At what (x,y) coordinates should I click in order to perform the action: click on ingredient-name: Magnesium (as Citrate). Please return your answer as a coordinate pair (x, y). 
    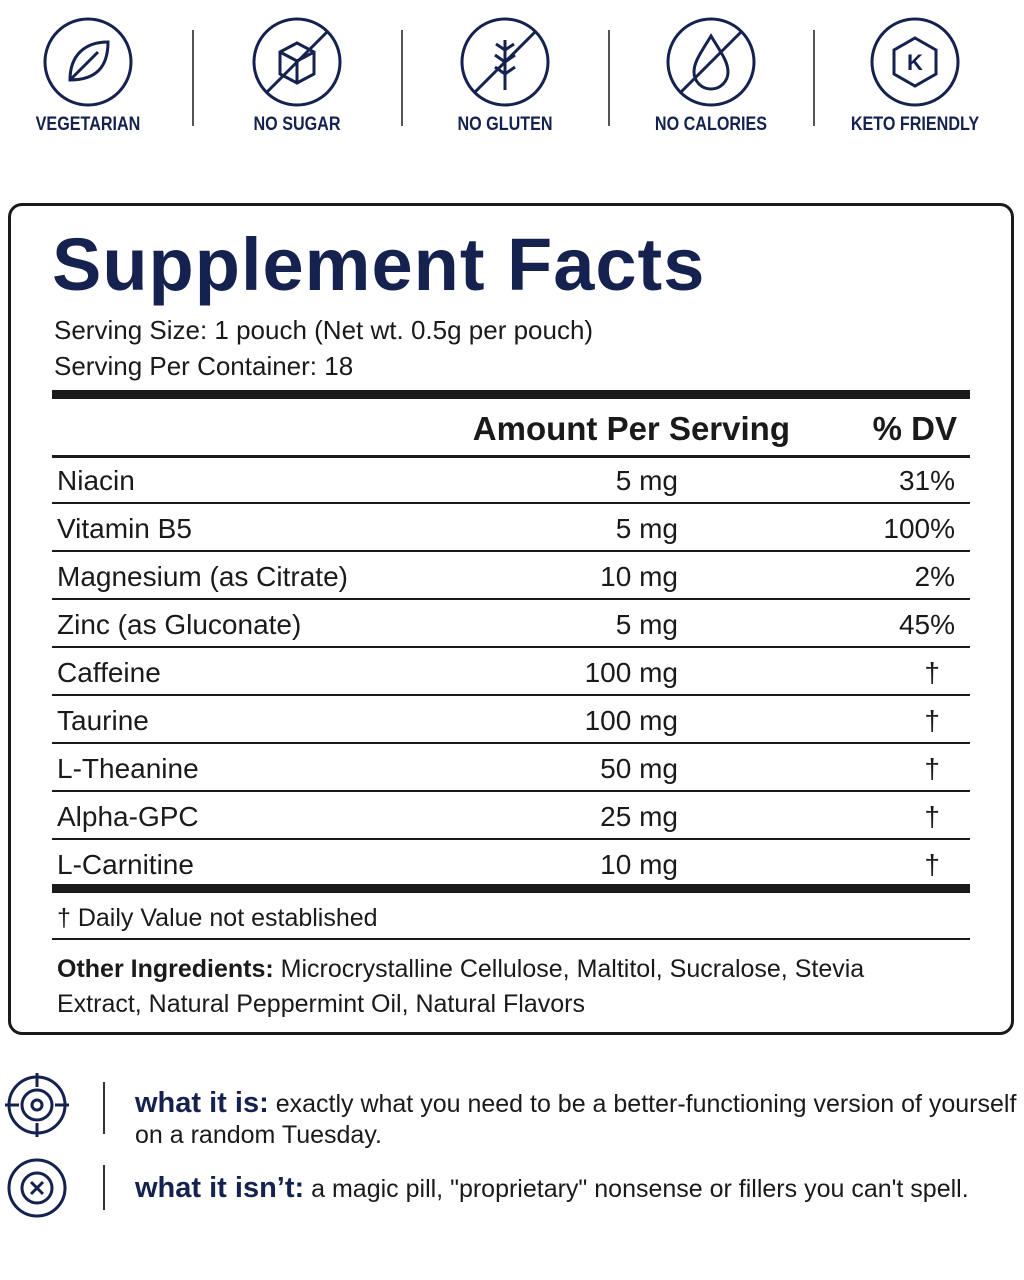
    Looking at the image, I should click on (202, 576).